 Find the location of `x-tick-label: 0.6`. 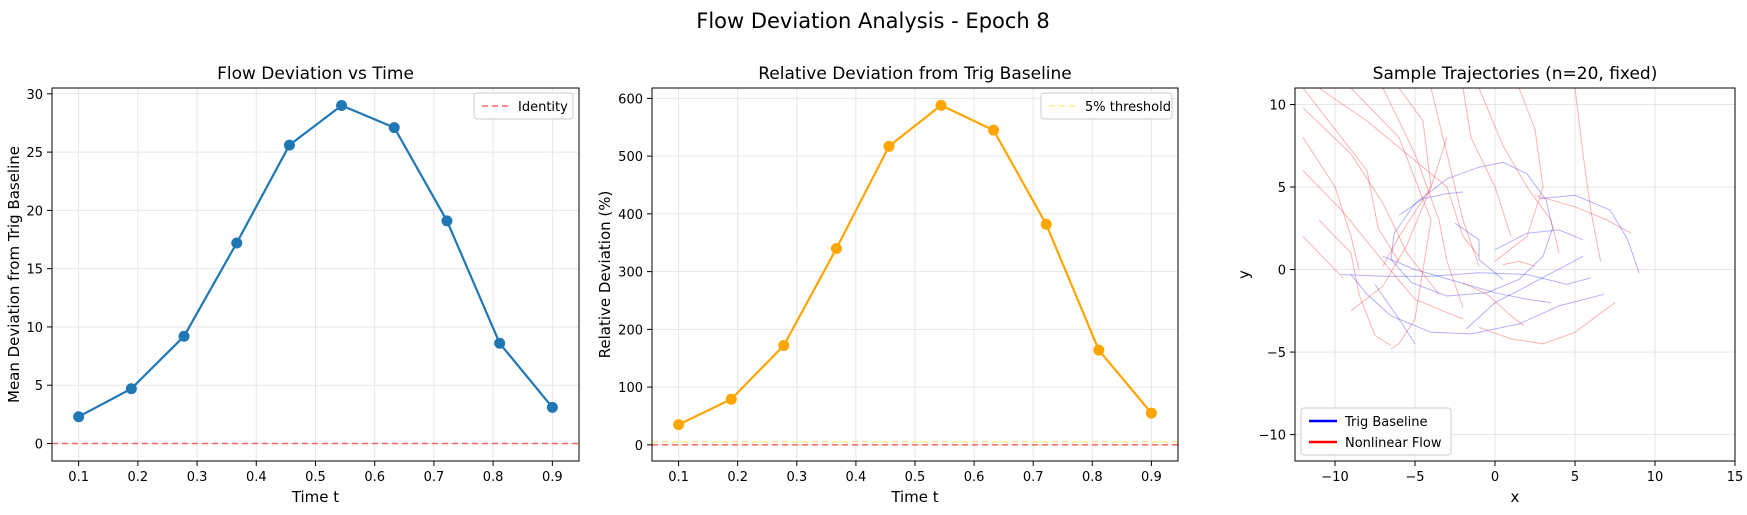

x-tick-label: 0.6 is located at coordinates (974, 477).